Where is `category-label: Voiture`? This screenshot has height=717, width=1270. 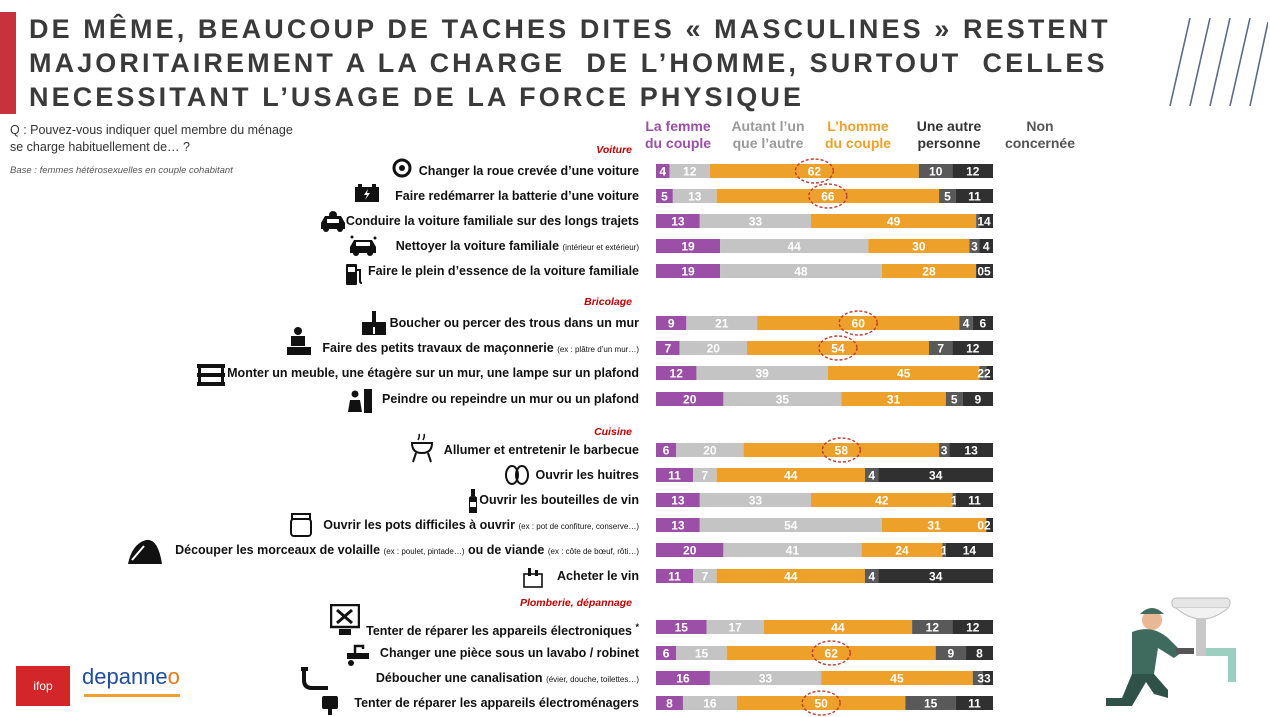 category-label: Voiture is located at coordinates (614, 150).